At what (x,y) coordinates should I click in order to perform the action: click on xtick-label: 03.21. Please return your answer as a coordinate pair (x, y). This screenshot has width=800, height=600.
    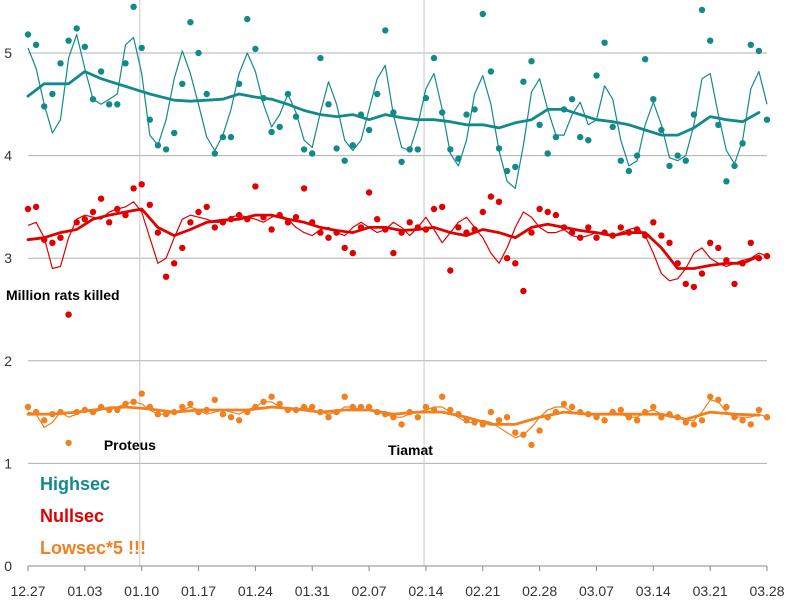
    Looking at the image, I should click on (710, 591).